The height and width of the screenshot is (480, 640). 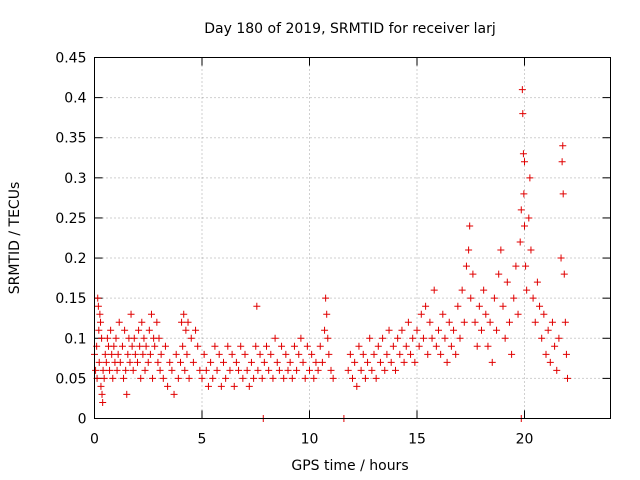 What do you see at coordinates (75, 179) in the screenshot?
I see `y-tick-label: 0.3` at bounding box center [75, 179].